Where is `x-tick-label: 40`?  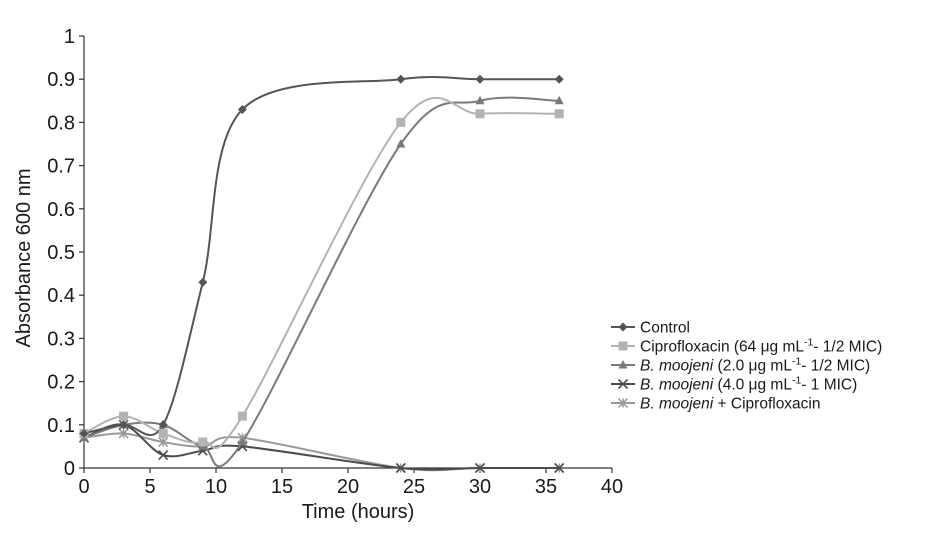 x-tick-label: 40 is located at coordinates (612, 487).